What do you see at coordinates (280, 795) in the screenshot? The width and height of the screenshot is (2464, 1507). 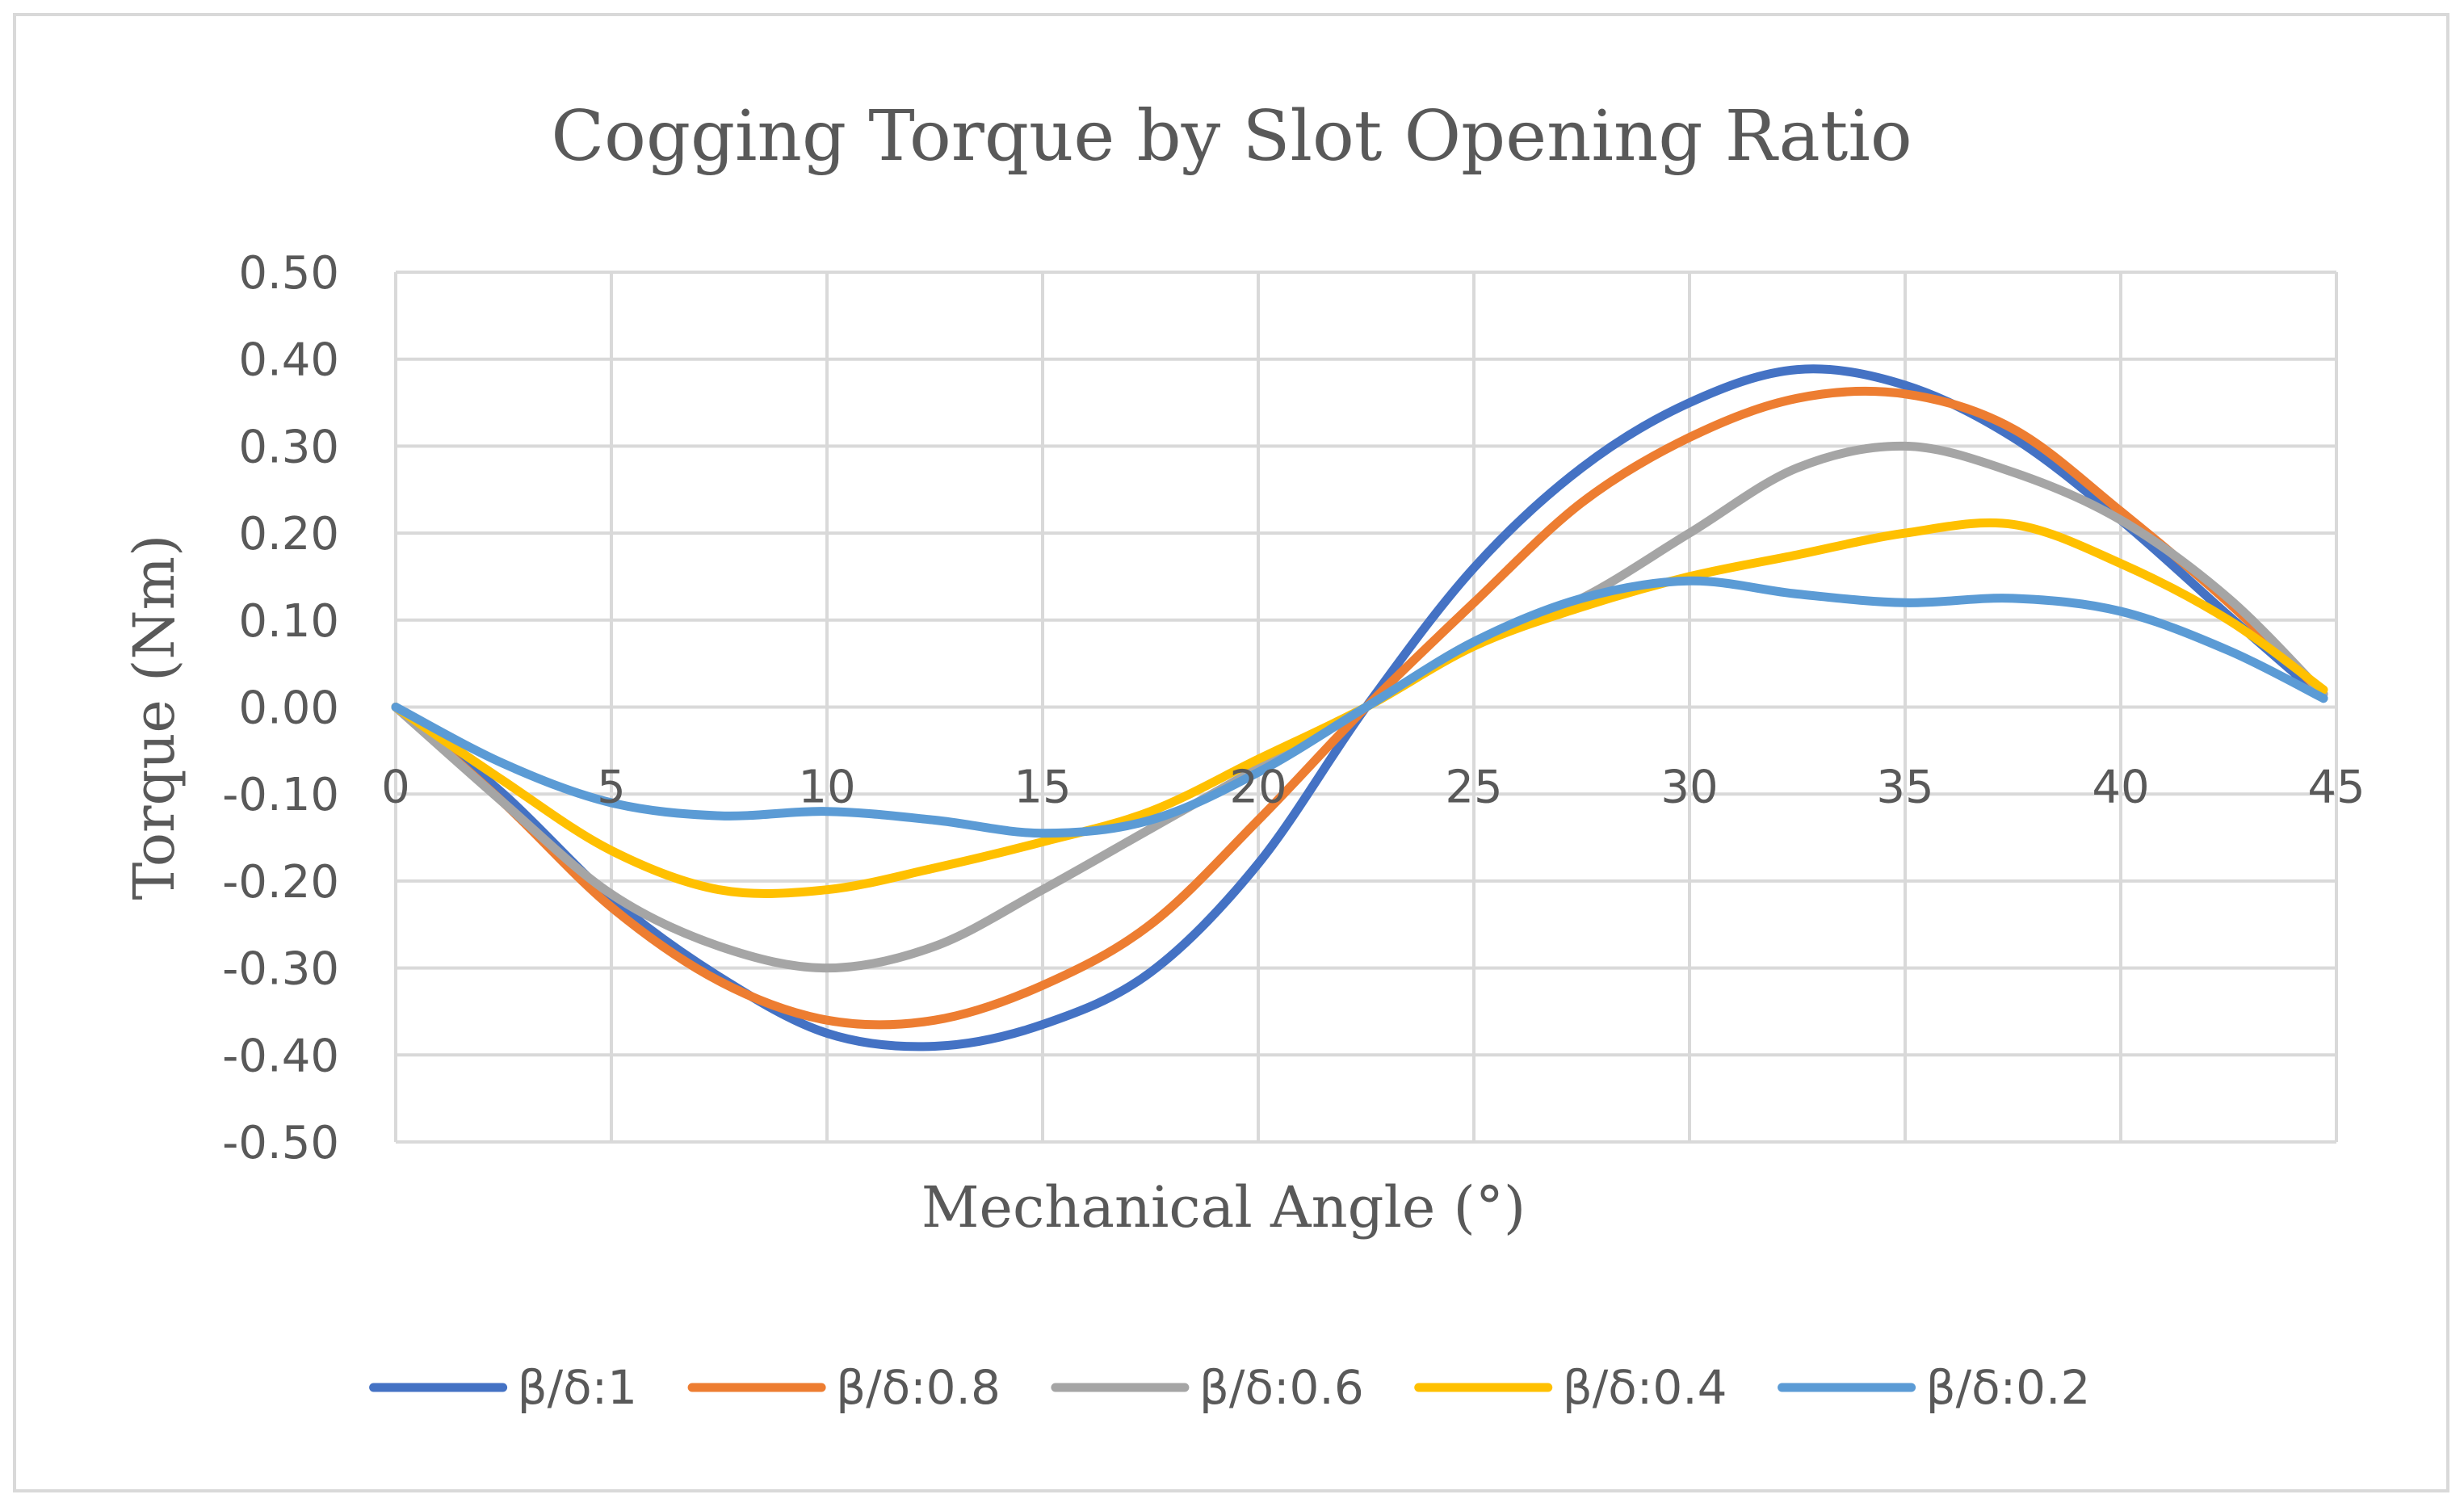 I see `y-tick-label: -0.10` at bounding box center [280, 795].